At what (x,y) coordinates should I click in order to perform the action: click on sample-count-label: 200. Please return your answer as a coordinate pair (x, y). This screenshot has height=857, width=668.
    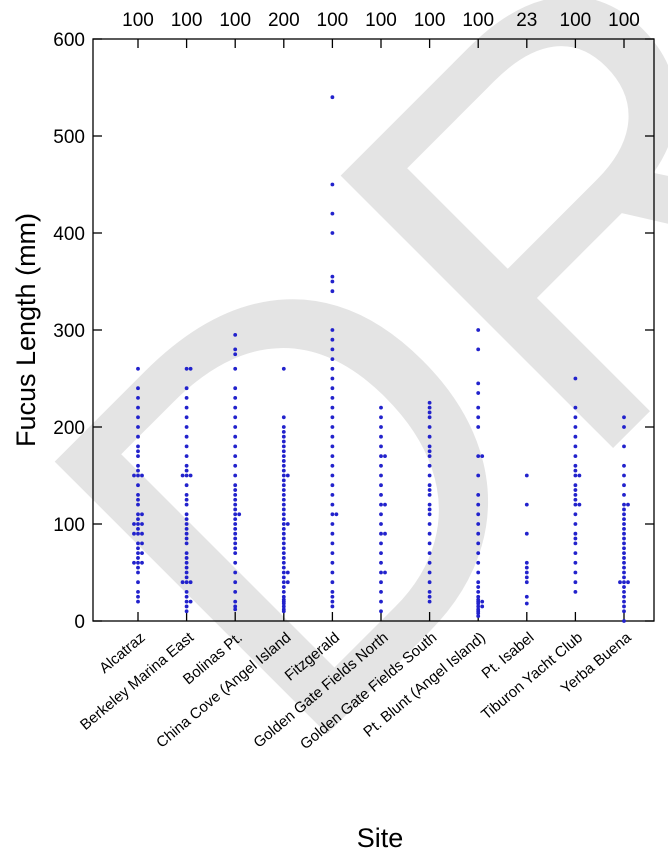
    Looking at the image, I should click on (284, 20).